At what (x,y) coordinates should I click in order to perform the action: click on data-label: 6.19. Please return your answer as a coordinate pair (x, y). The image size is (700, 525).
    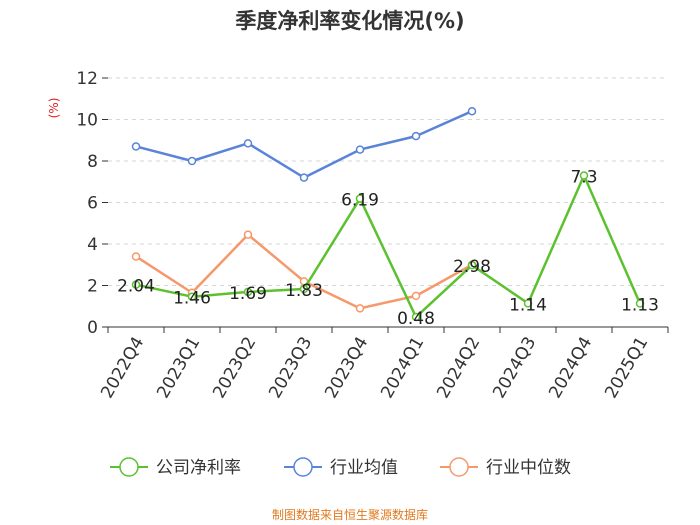
    Looking at the image, I should click on (360, 201).